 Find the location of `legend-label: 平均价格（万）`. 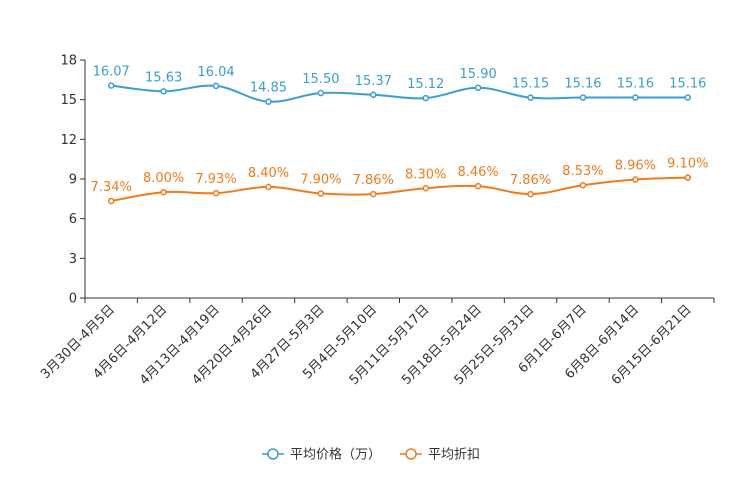

legend-label: 平均价格（万） is located at coordinates (335, 455).